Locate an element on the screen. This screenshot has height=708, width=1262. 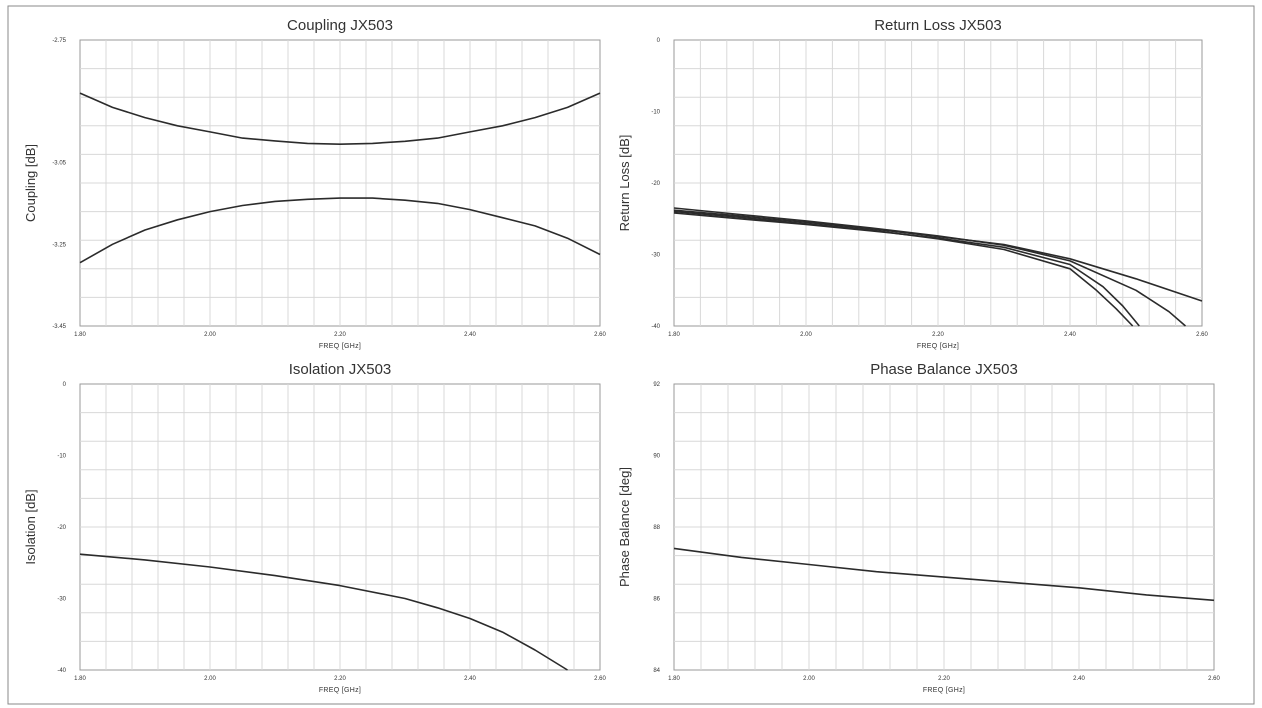
chart-title: Isolation JX503 is located at coordinates (340, 369).